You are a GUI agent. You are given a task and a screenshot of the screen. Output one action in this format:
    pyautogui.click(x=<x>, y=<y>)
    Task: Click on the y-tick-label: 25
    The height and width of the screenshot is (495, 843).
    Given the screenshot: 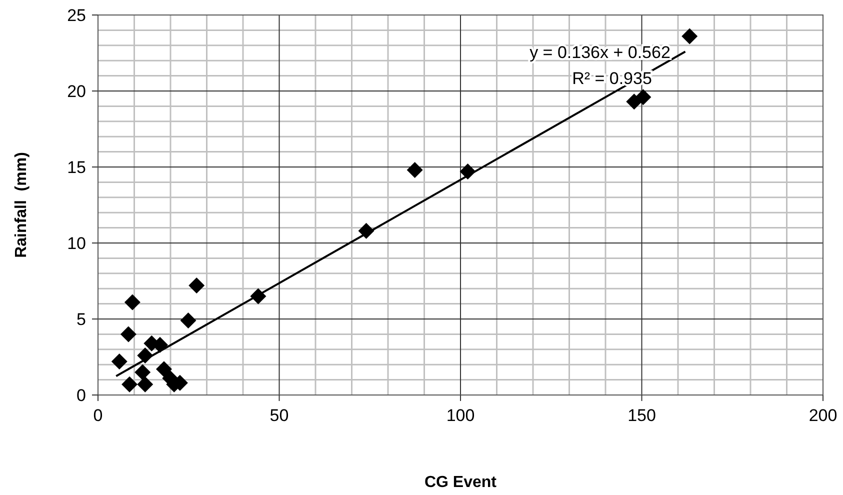 What is the action you would take?
    pyautogui.click(x=76, y=15)
    